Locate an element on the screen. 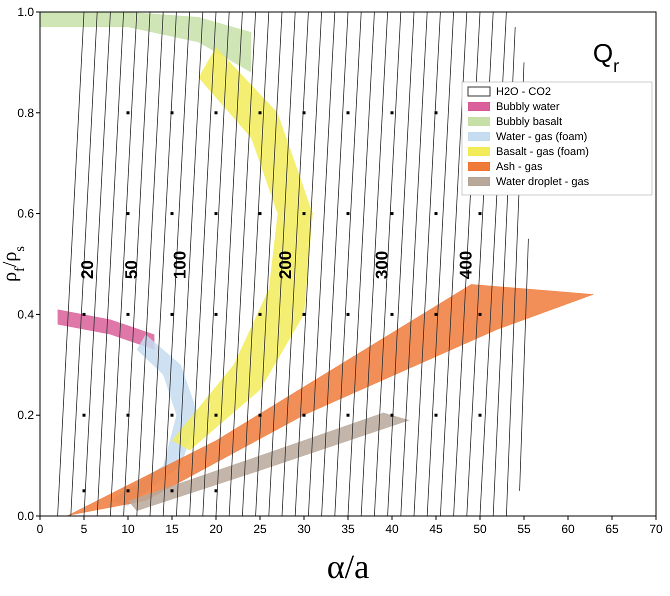  x-tick-label: 10 is located at coordinates (128, 529).